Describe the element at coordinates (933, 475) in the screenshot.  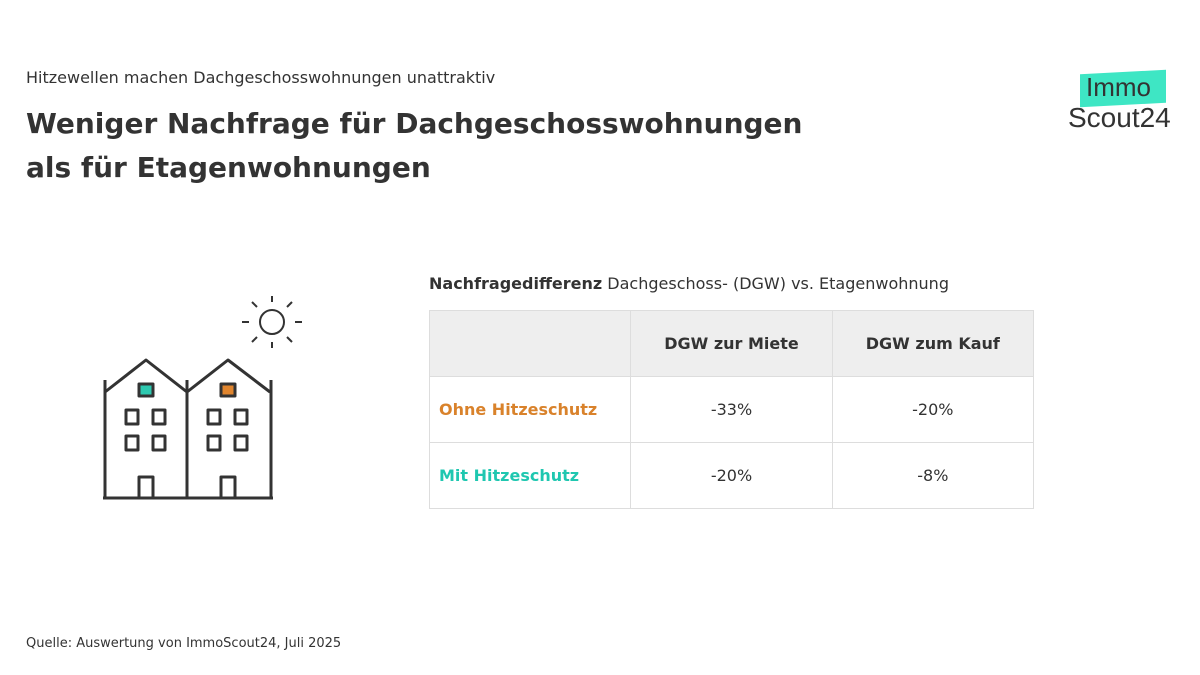
I see `cell-value: -8%` at that location.